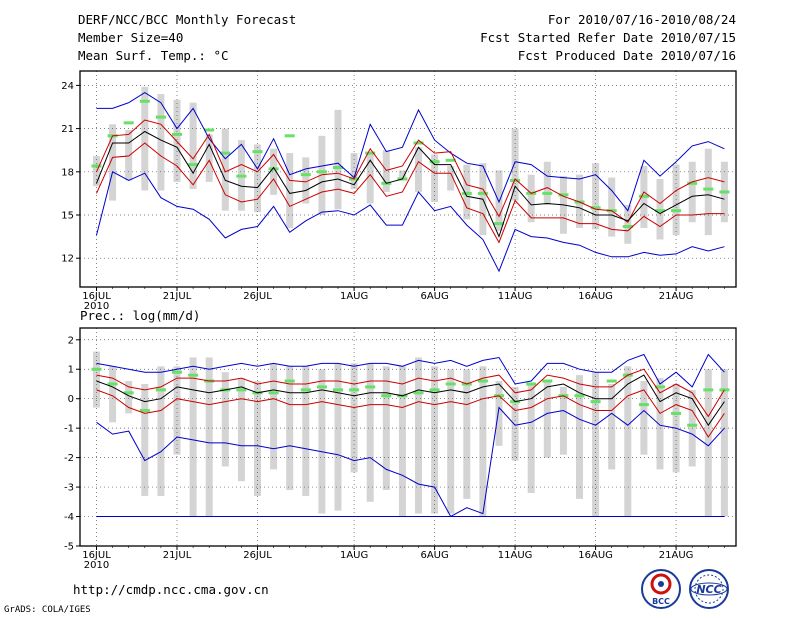 This screenshot has height=618, width=800. Describe the element at coordinates (71, 370) in the screenshot. I see `y-tick-label: 1` at that location.